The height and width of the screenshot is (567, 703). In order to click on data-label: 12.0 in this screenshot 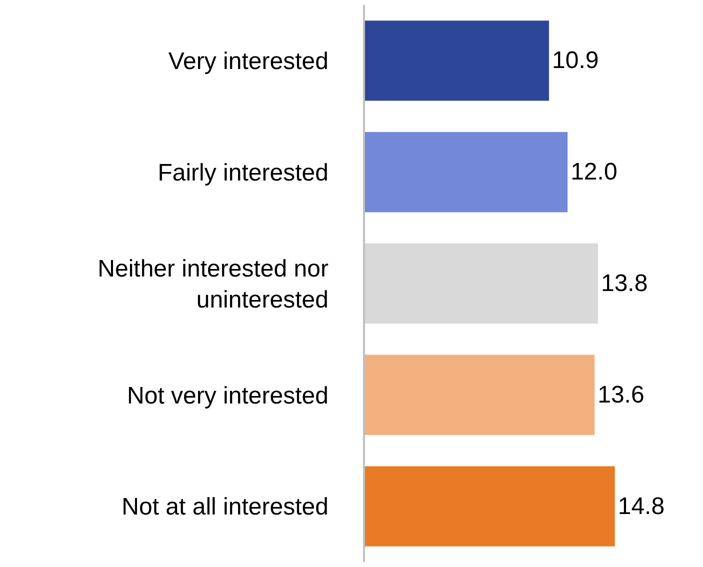, I will do `click(594, 172)`.